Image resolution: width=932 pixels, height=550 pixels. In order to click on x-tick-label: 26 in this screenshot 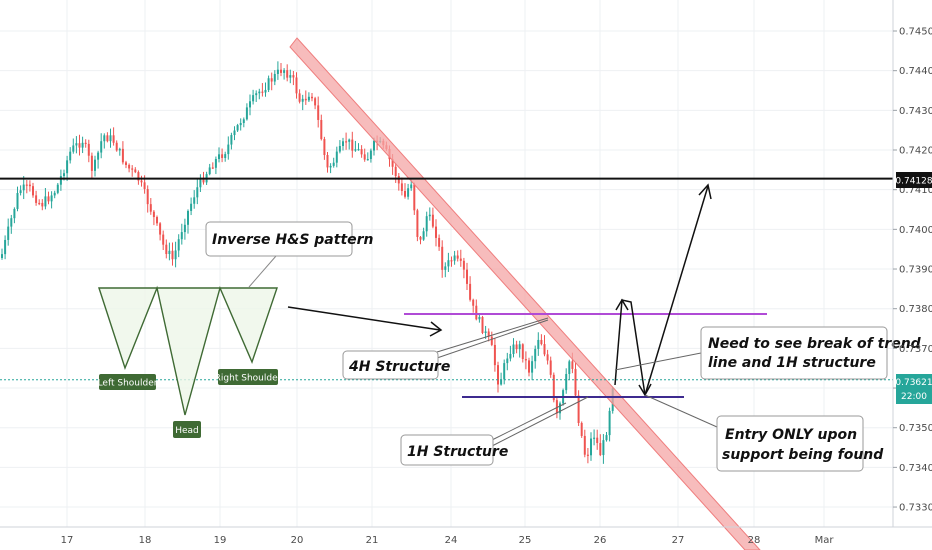, I will do `click(600, 540)`.